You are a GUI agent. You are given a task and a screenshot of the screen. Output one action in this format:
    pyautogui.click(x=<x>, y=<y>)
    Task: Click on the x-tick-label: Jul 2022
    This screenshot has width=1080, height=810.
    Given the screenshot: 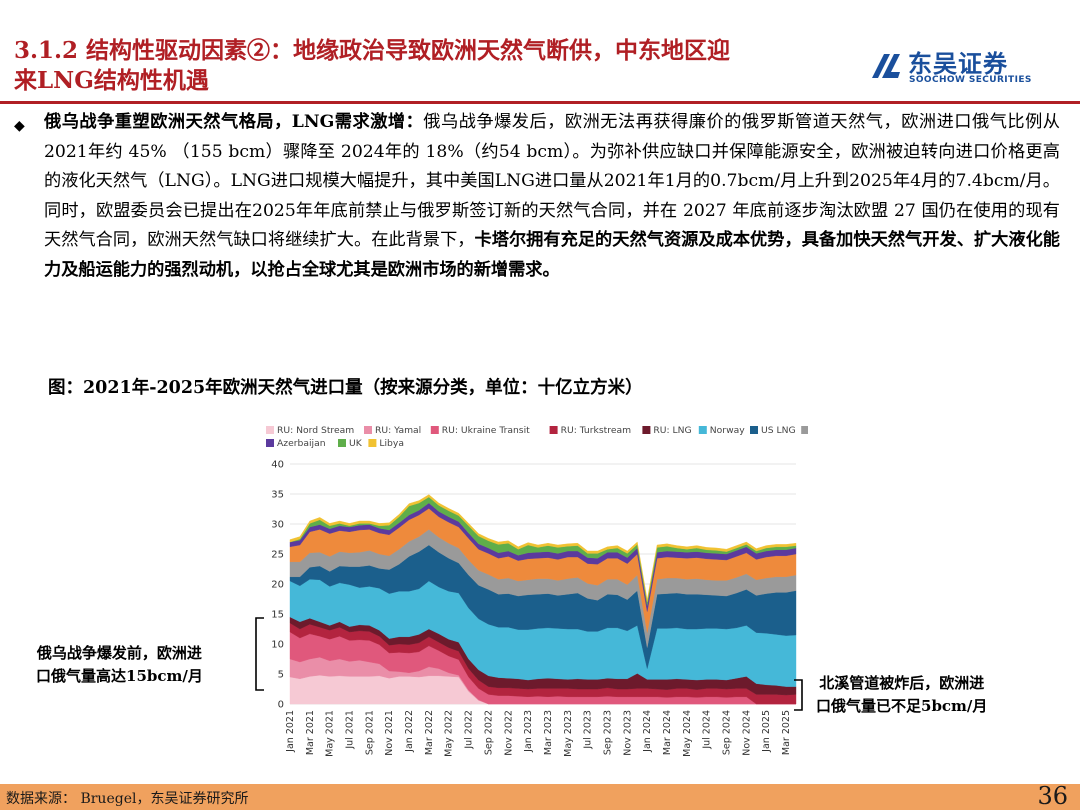 What is the action you would take?
    pyautogui.click(x=469, y=730)
    